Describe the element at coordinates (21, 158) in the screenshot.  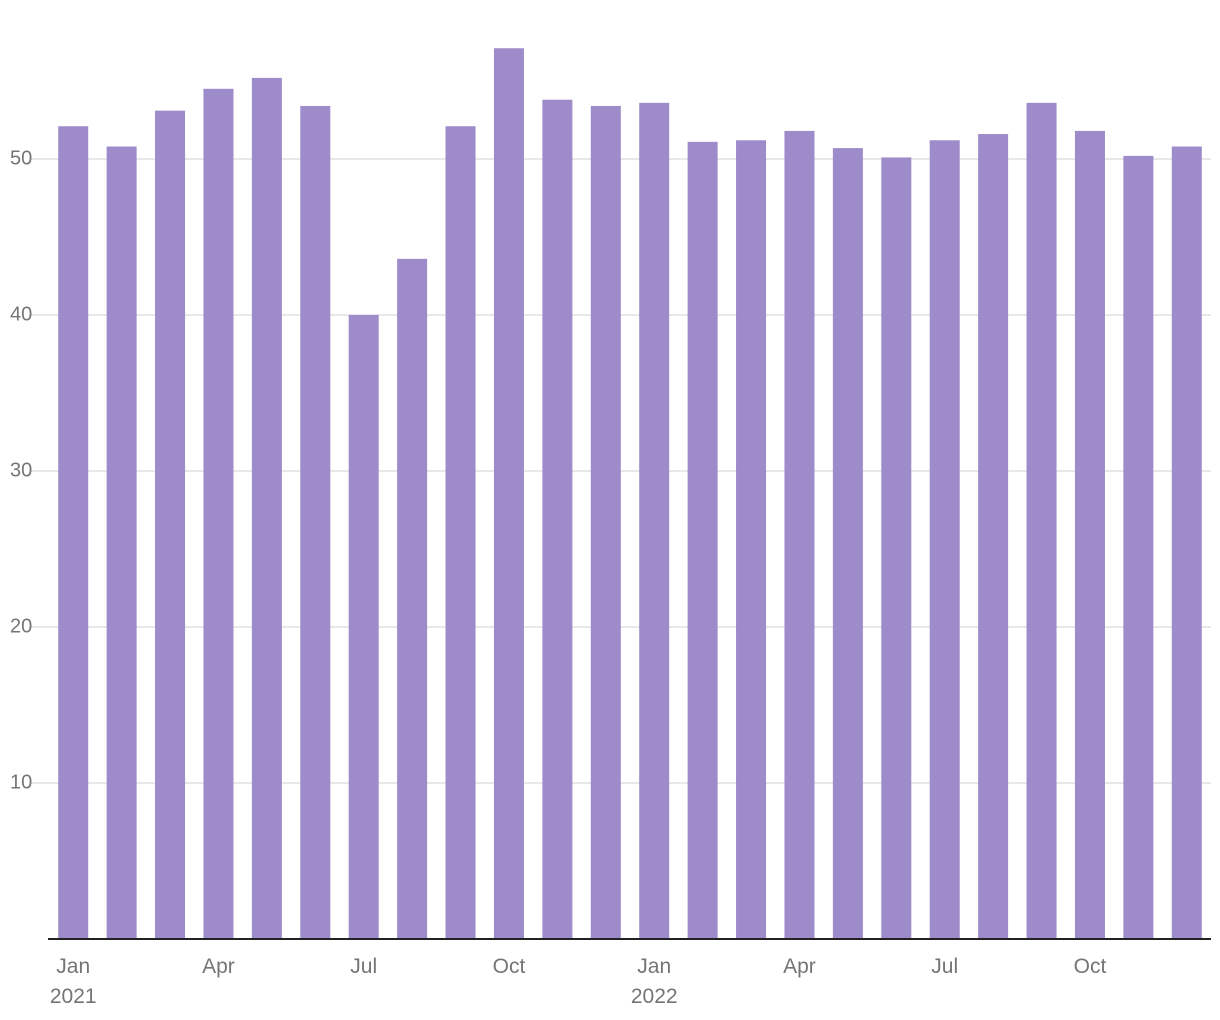
I see `y-tick-label: 50` at that location.